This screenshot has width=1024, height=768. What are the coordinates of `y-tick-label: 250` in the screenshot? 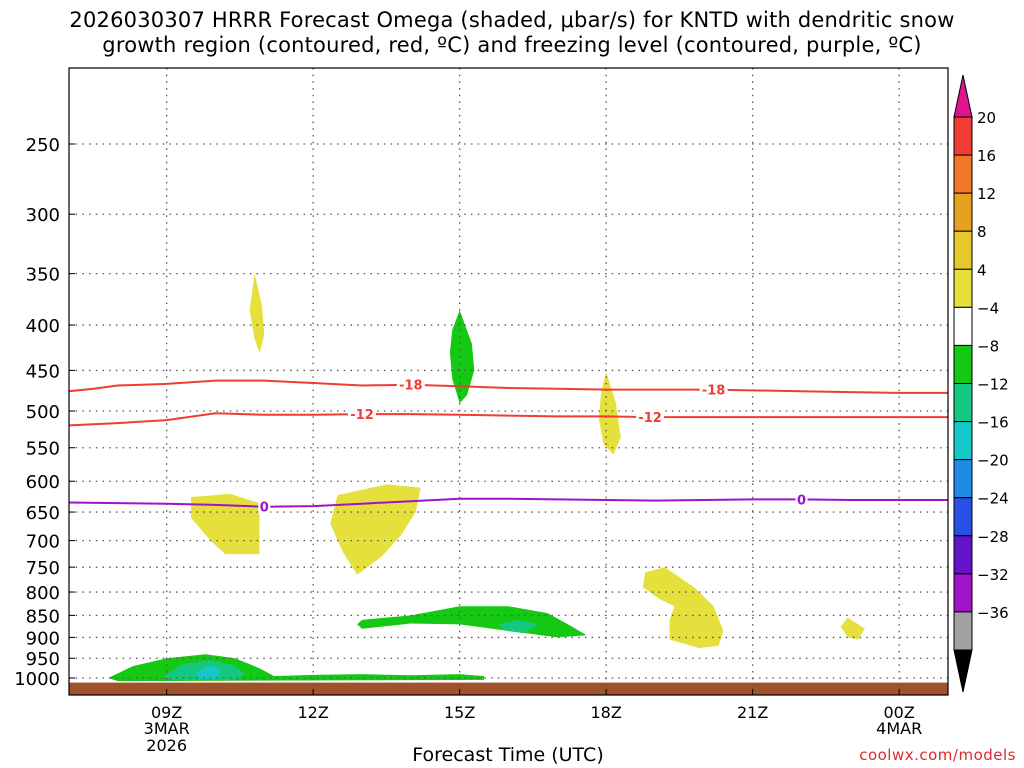 It's located at (43, 145).